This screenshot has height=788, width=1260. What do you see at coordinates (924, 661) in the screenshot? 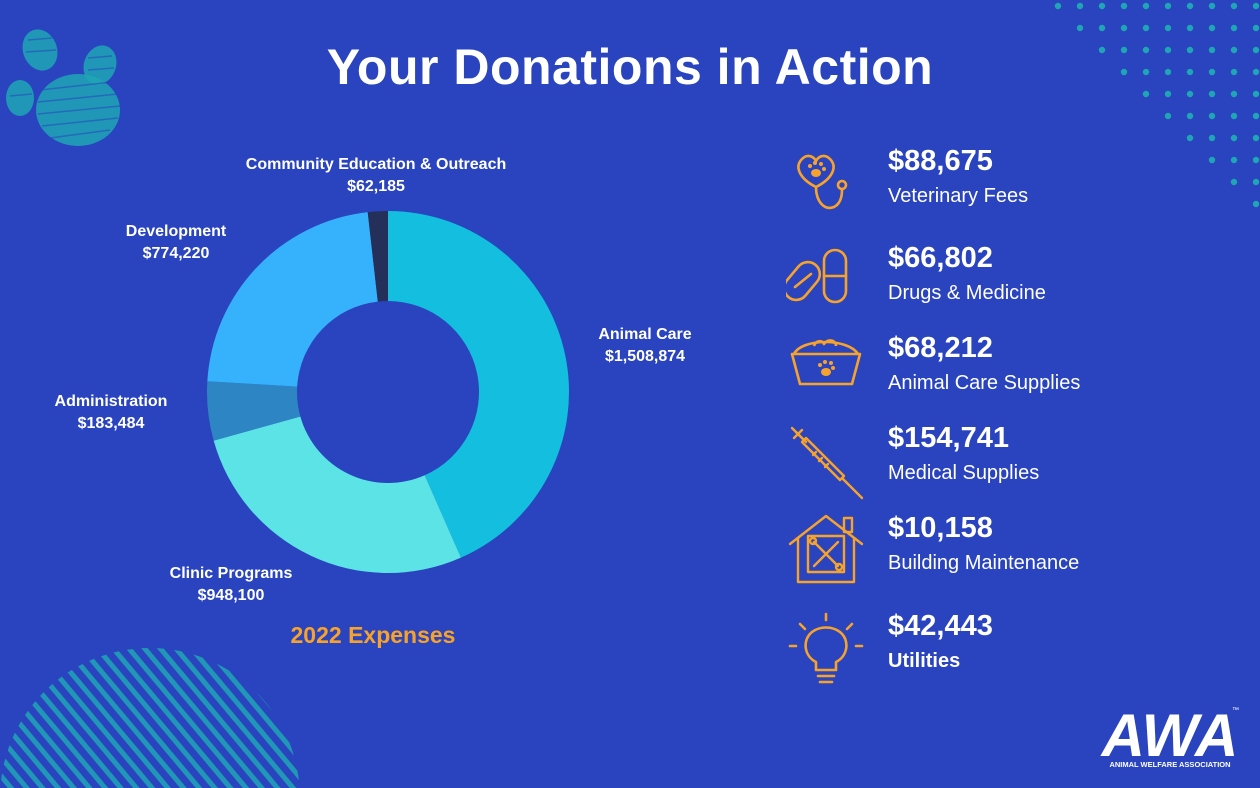
I see `expense-label: Utilities` at bounding box center [924, 661].